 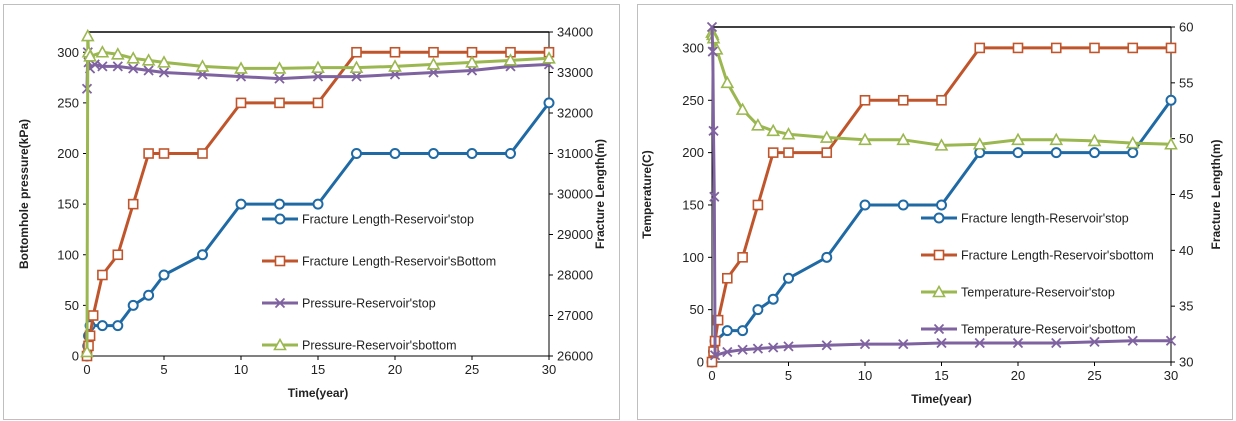 What do you see at coordinates (1186, 82) in the screenshot?
I see `y2-tick-label: 55` at bounding box center [1186, 82].